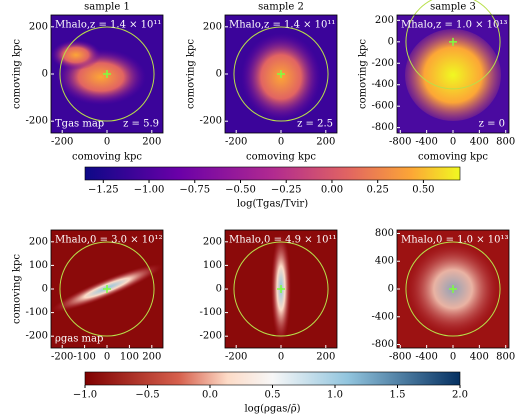 Image resolution: width=520 pixels, height=418 pixels. I want to click on colorbar-tick-label: −1.25, so click(103, 190).